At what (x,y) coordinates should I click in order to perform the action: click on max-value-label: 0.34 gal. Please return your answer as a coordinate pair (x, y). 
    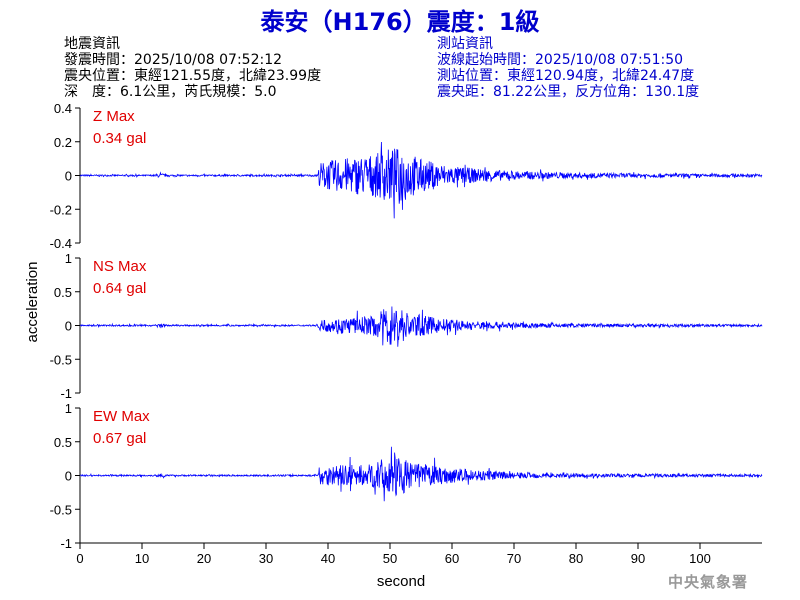
    Looking at the image, I should click on (119, 138).